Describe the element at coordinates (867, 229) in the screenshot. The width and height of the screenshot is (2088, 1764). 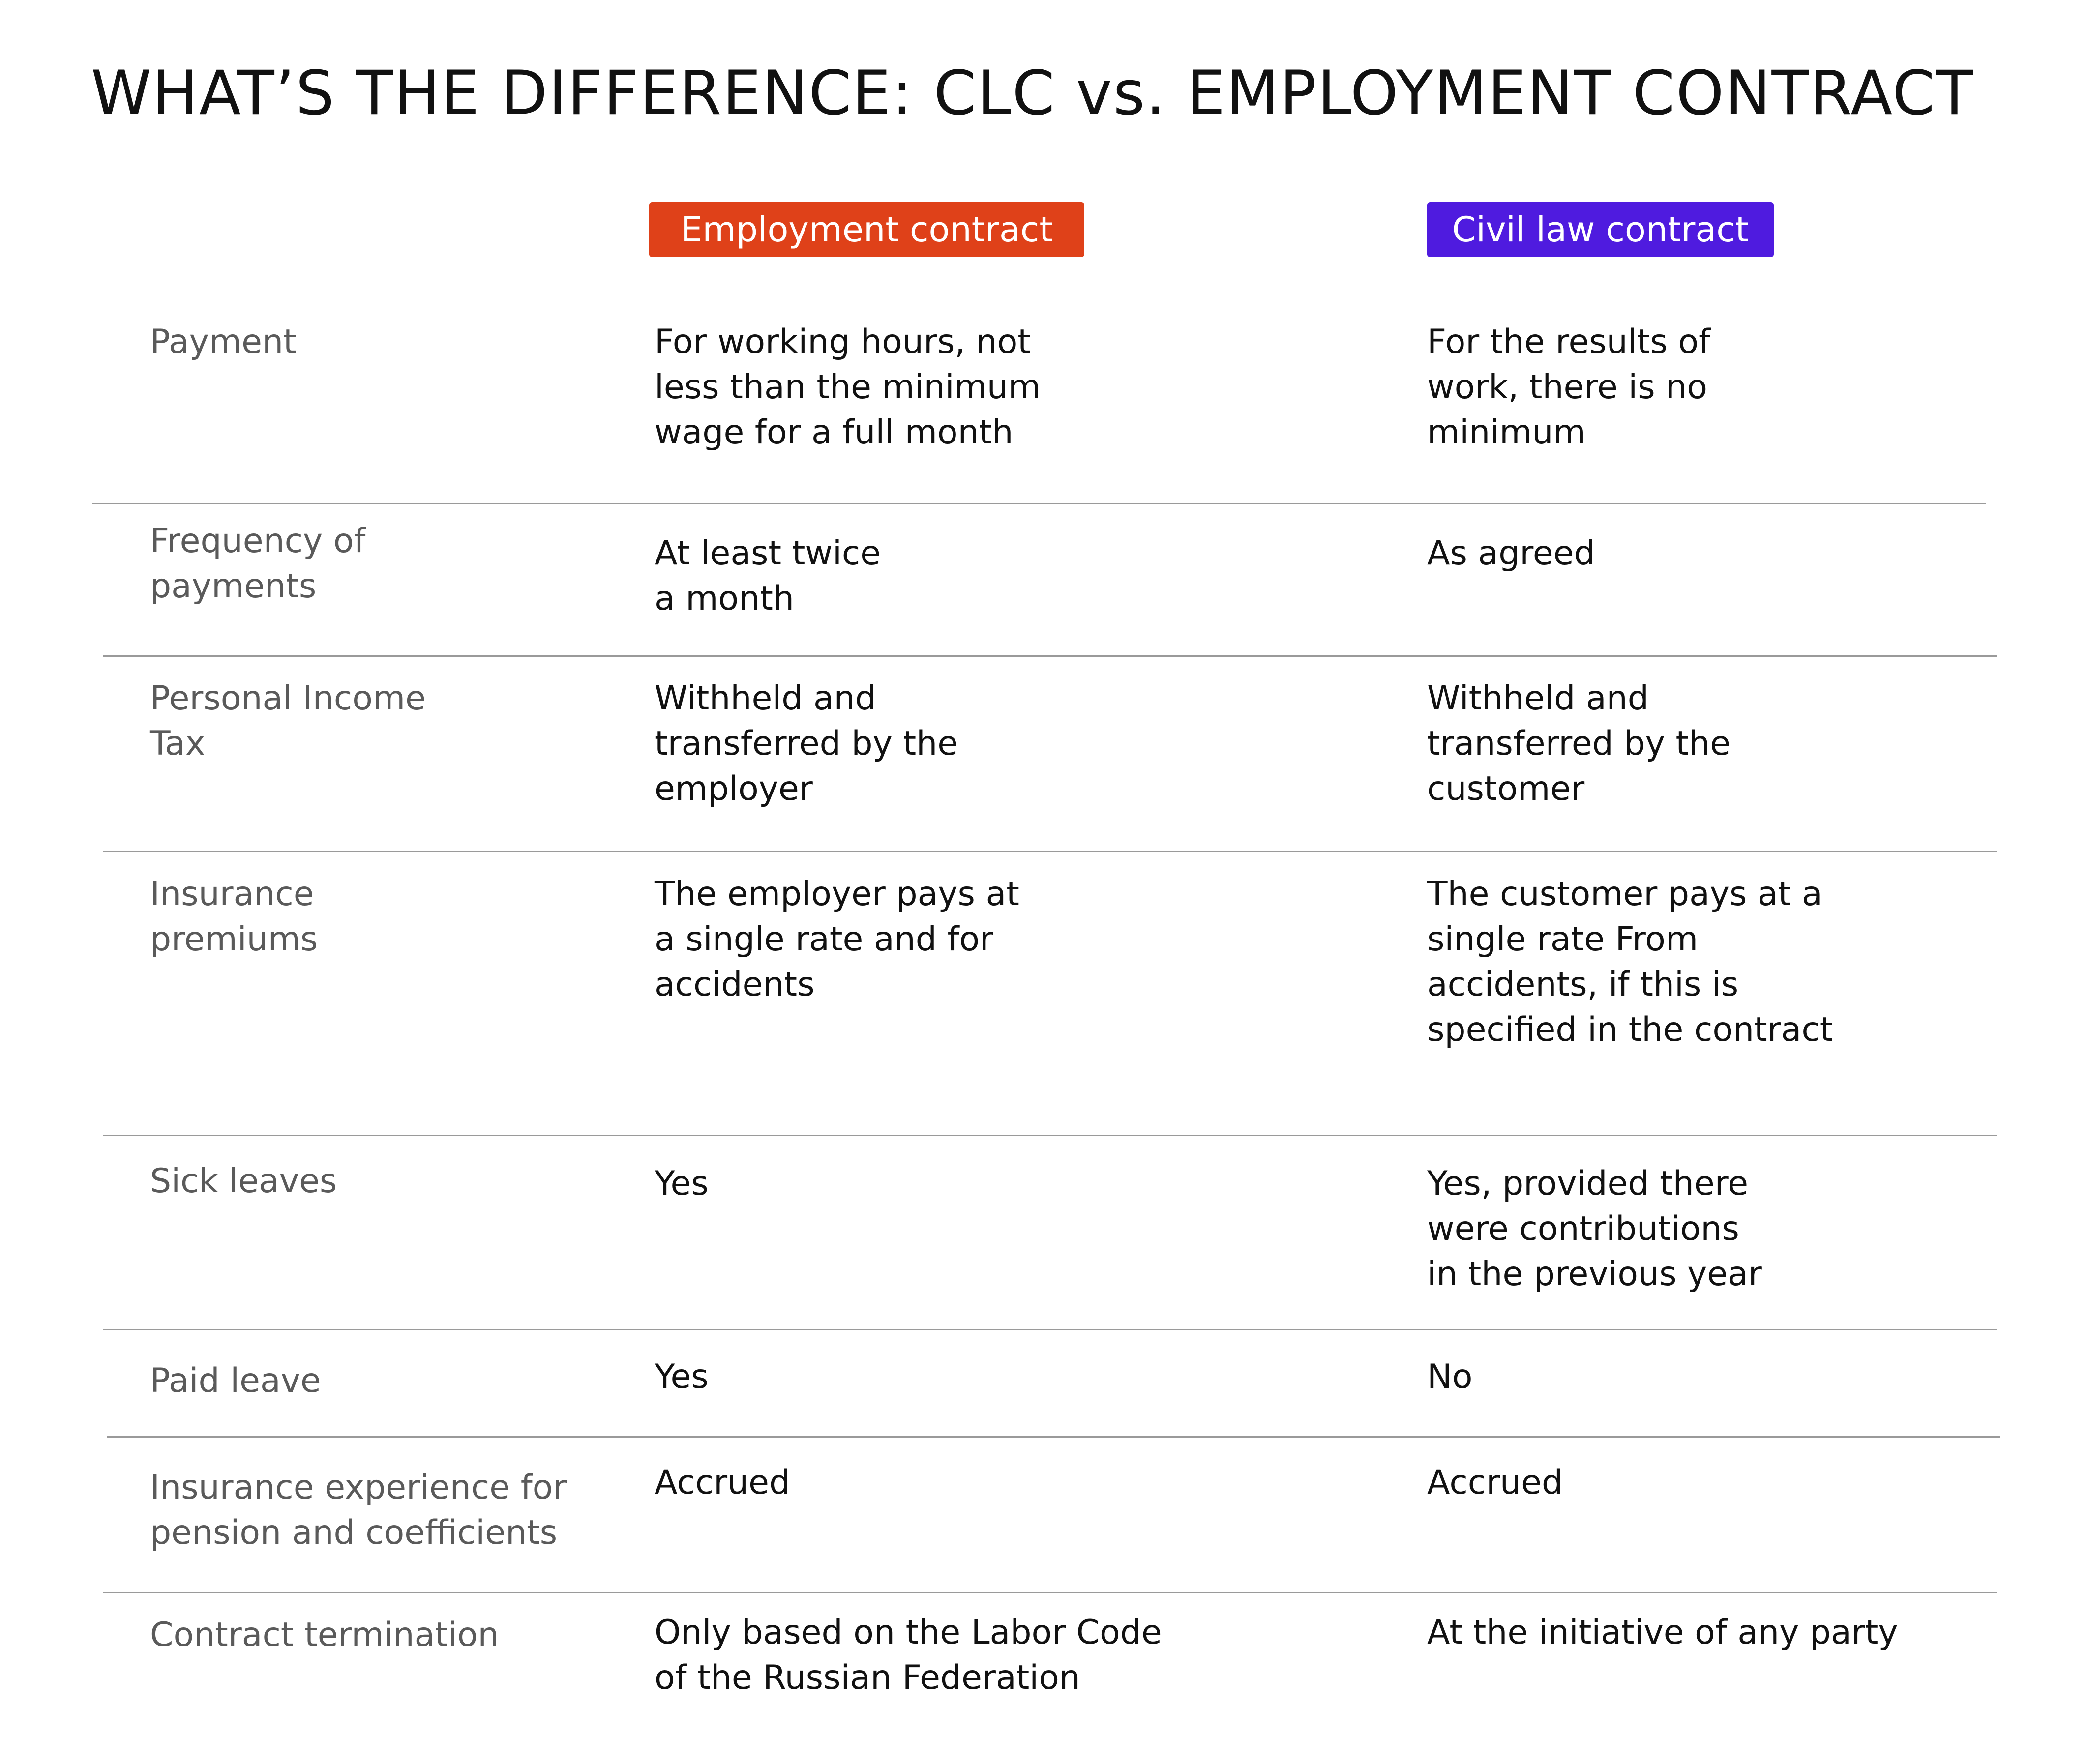
I see `employment-contract-header: Employment contract` at that location.